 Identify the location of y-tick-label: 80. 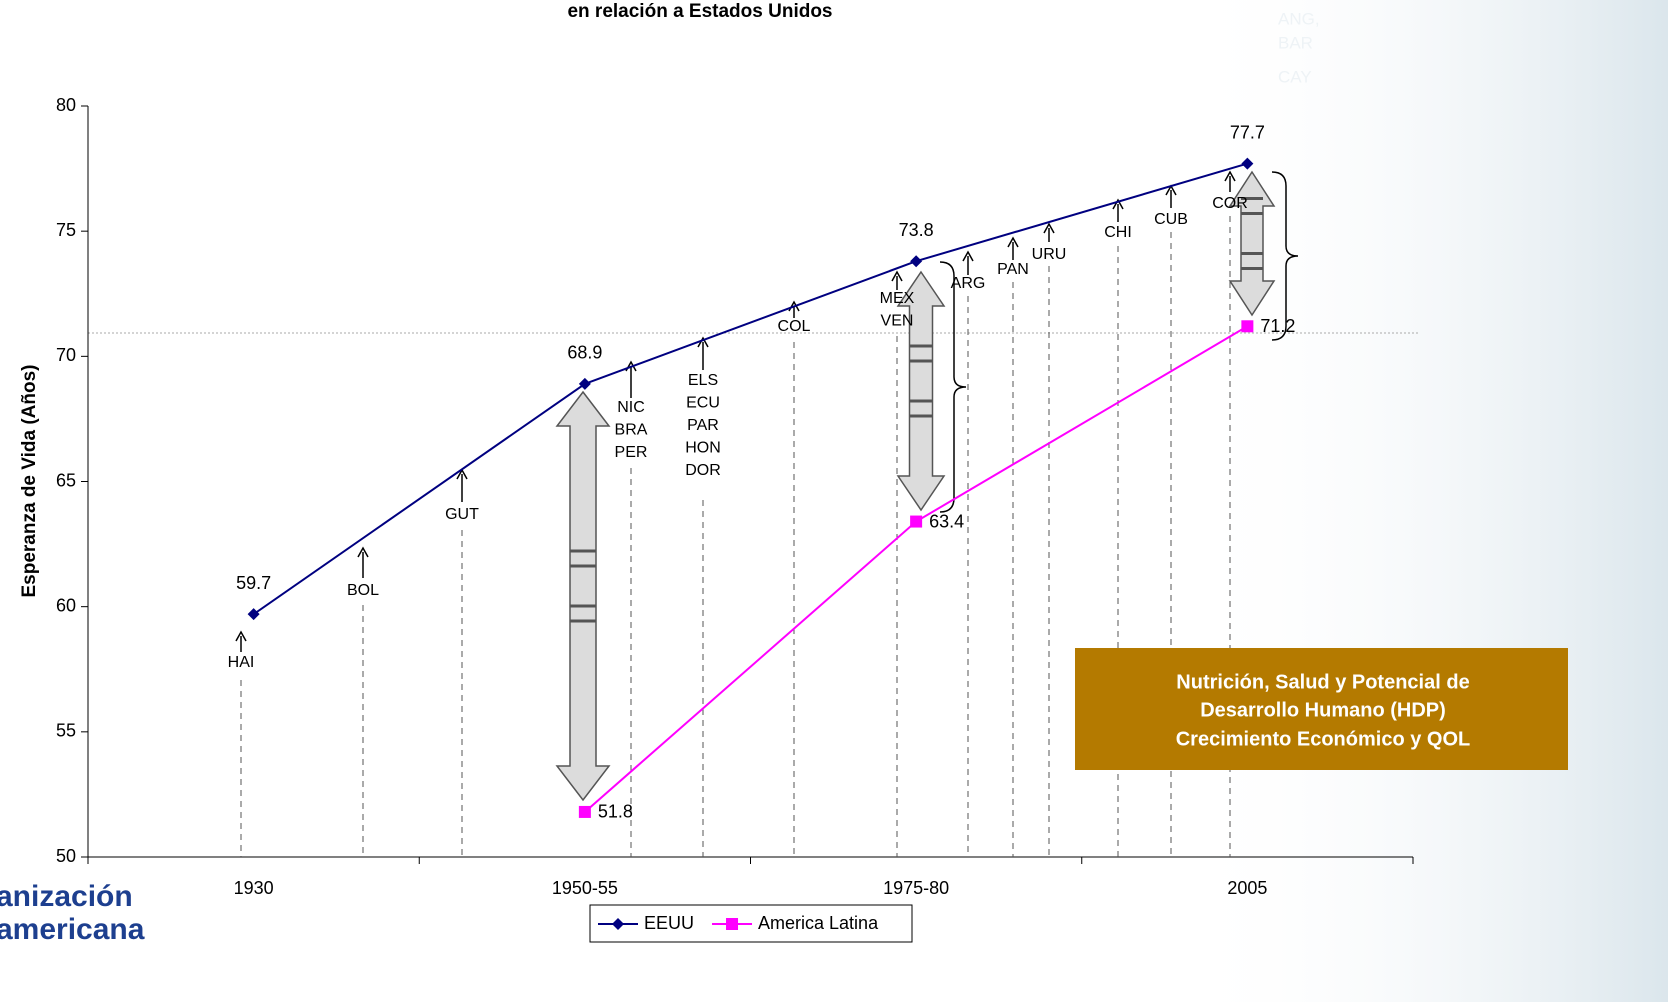
(66, 105).